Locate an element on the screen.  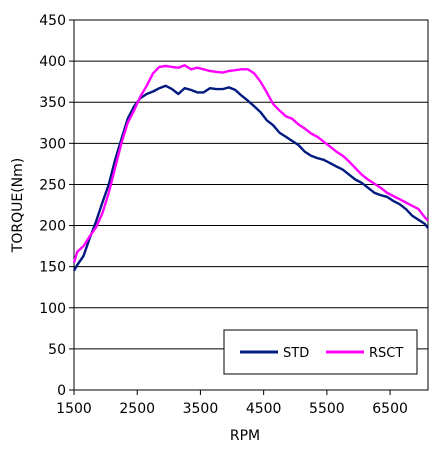
y-tick-label: 300 is located at coordinates (52, 144).